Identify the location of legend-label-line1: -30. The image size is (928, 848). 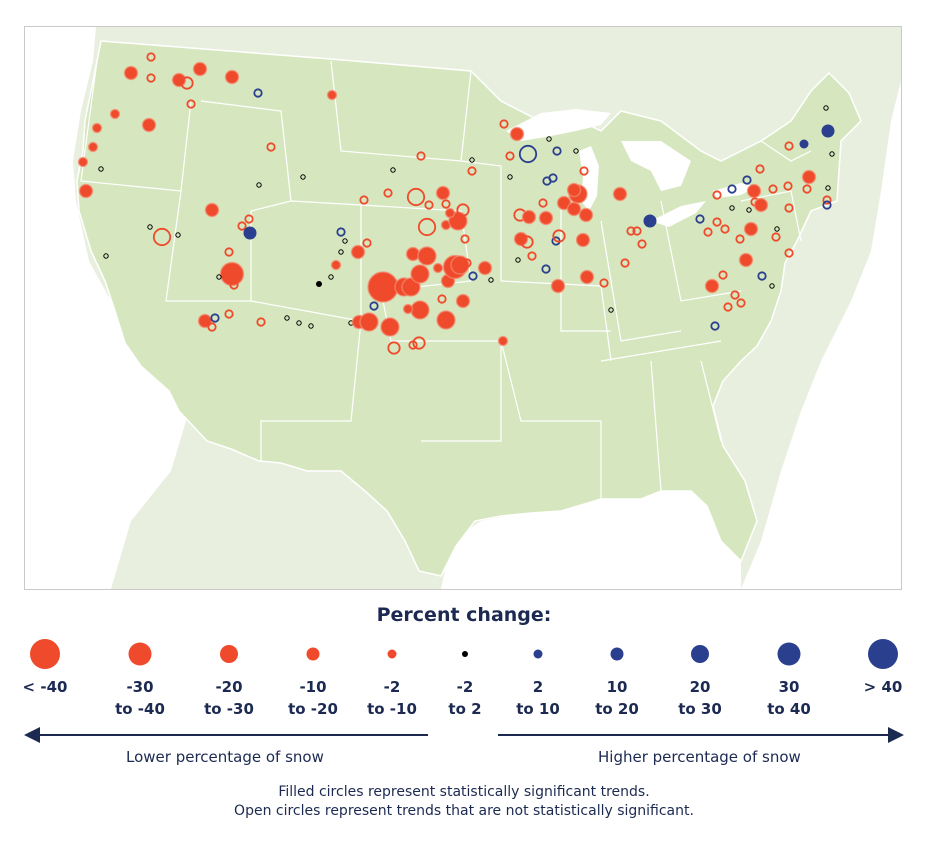
(140, 687).